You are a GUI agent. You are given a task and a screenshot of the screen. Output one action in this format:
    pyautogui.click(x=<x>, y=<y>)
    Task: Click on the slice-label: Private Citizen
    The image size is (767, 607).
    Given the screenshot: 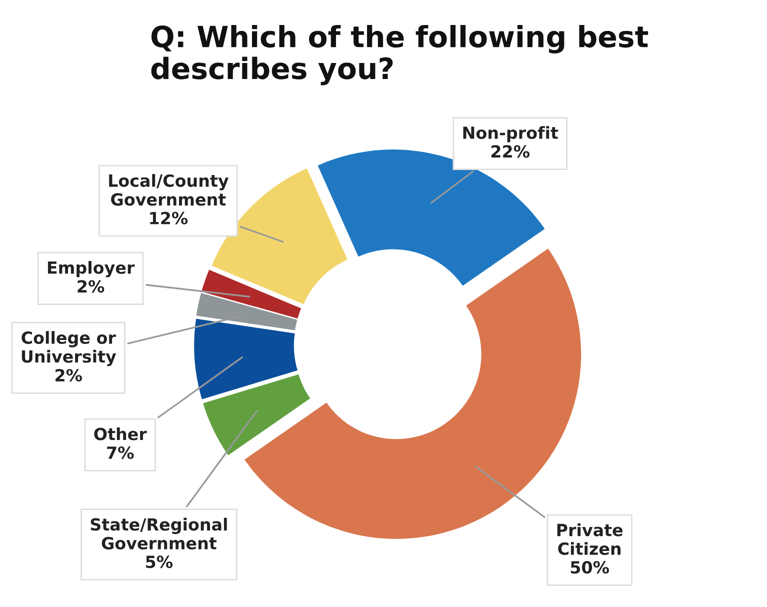 What is the action you would take?
    pyautogui.click(x=590, y=539)
    